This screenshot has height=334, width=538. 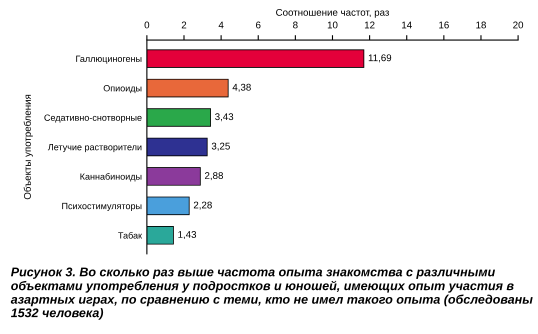 What do you see at coordinates (518, 25) in the screenshot?
I see `x-tick-label: 20` at bounding box center [518, 25].